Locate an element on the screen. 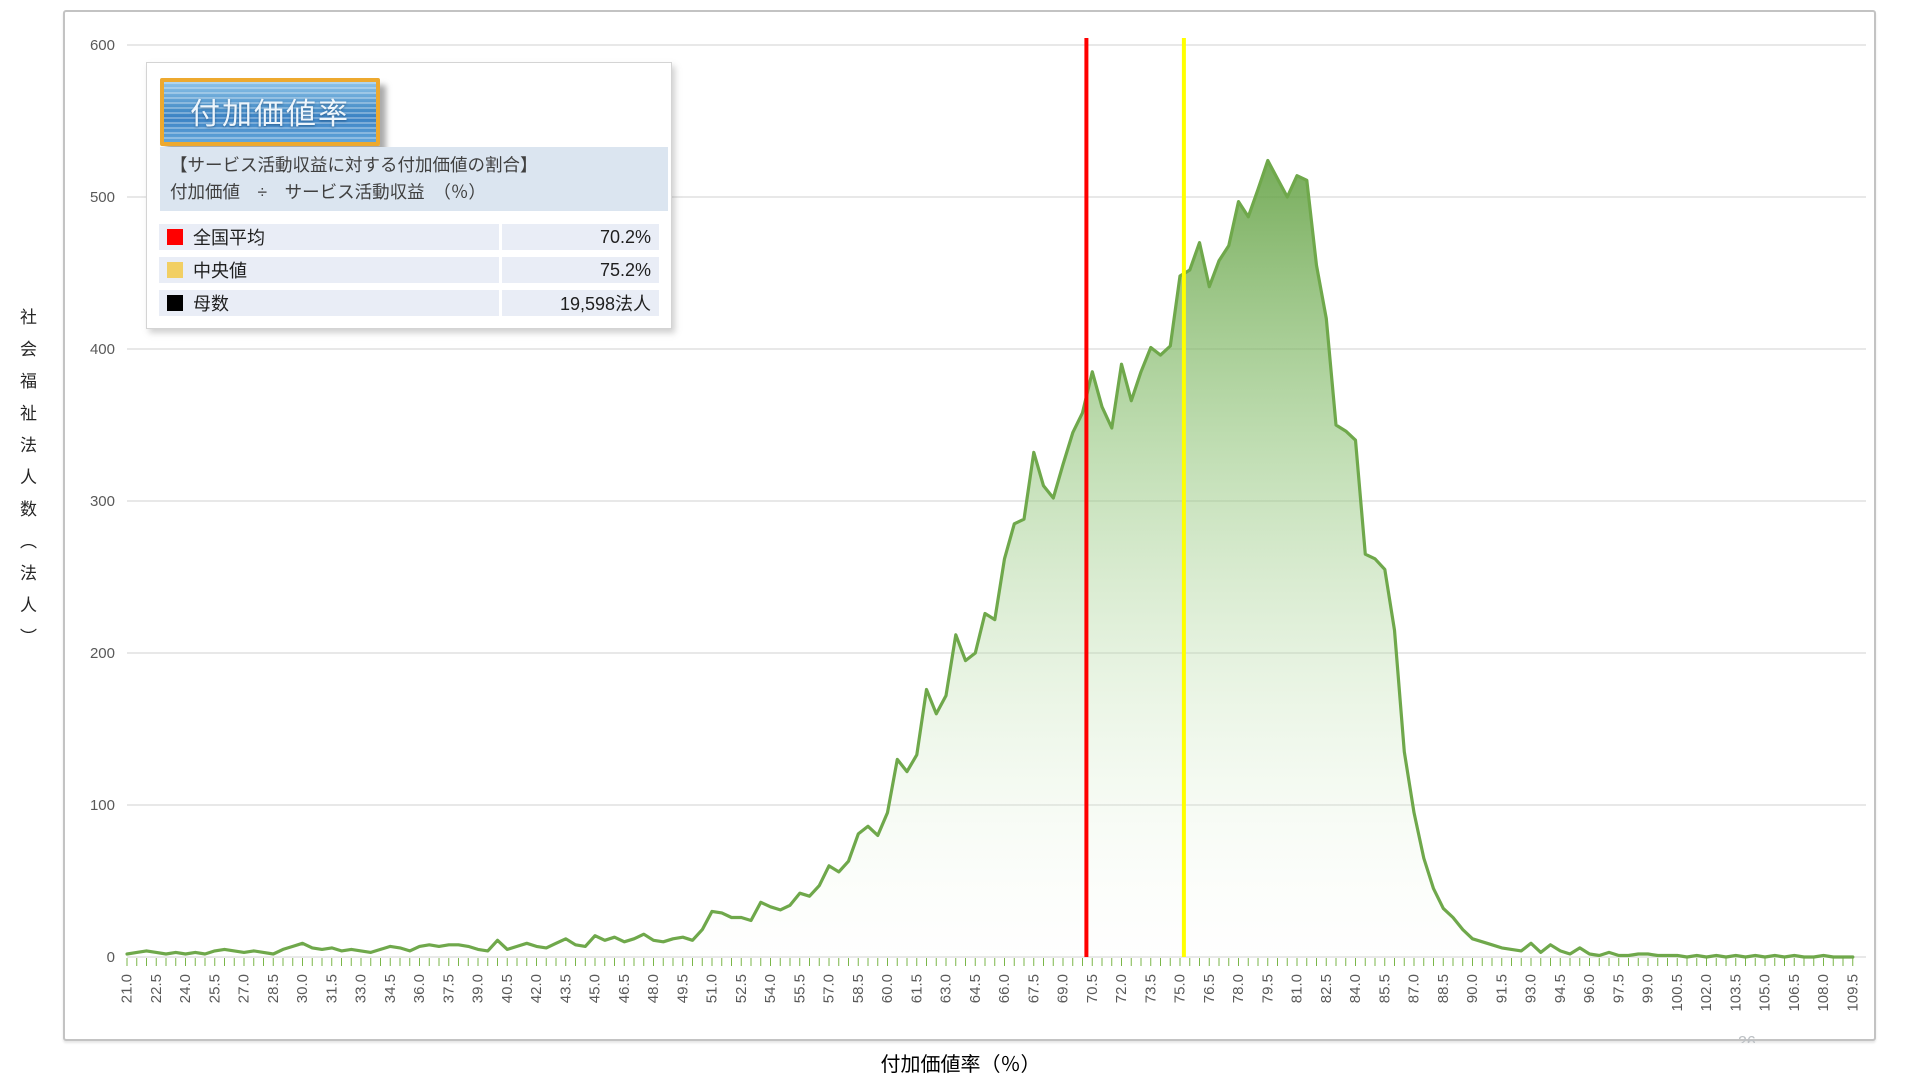  svg-text: 91.5 is located at coordinates (1501, 988).